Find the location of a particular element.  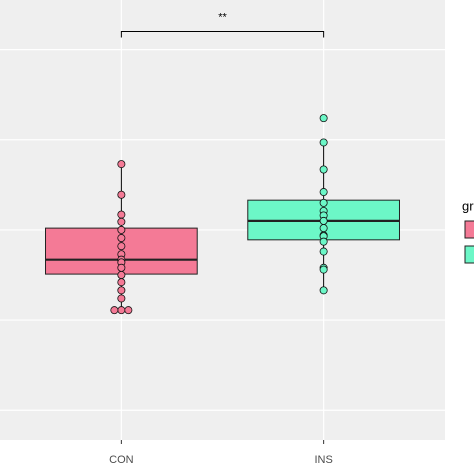

significance-bracket is located at coordinates (222, 34).